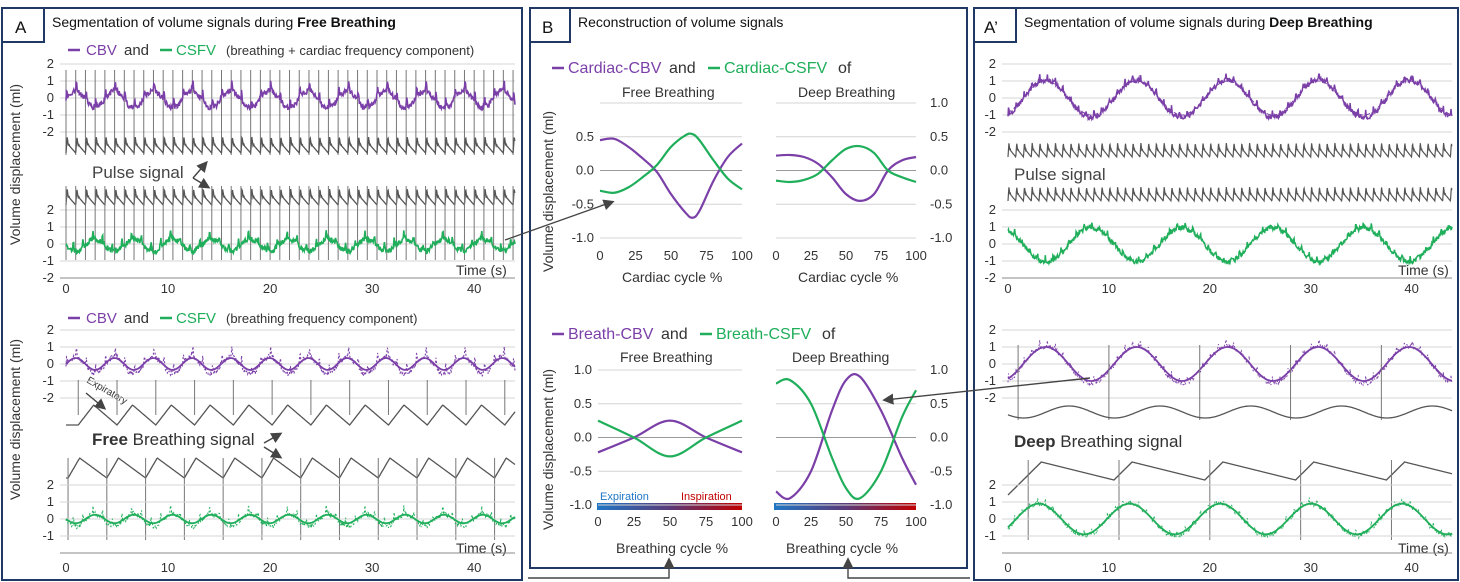 This screenshot has height=582, width=1460. What do you see at coordinates (672, 548) in the screenshot?
I see `panel-b-breath-xlabel-free: Breathing cycle %` at bounding box center [672, 548].